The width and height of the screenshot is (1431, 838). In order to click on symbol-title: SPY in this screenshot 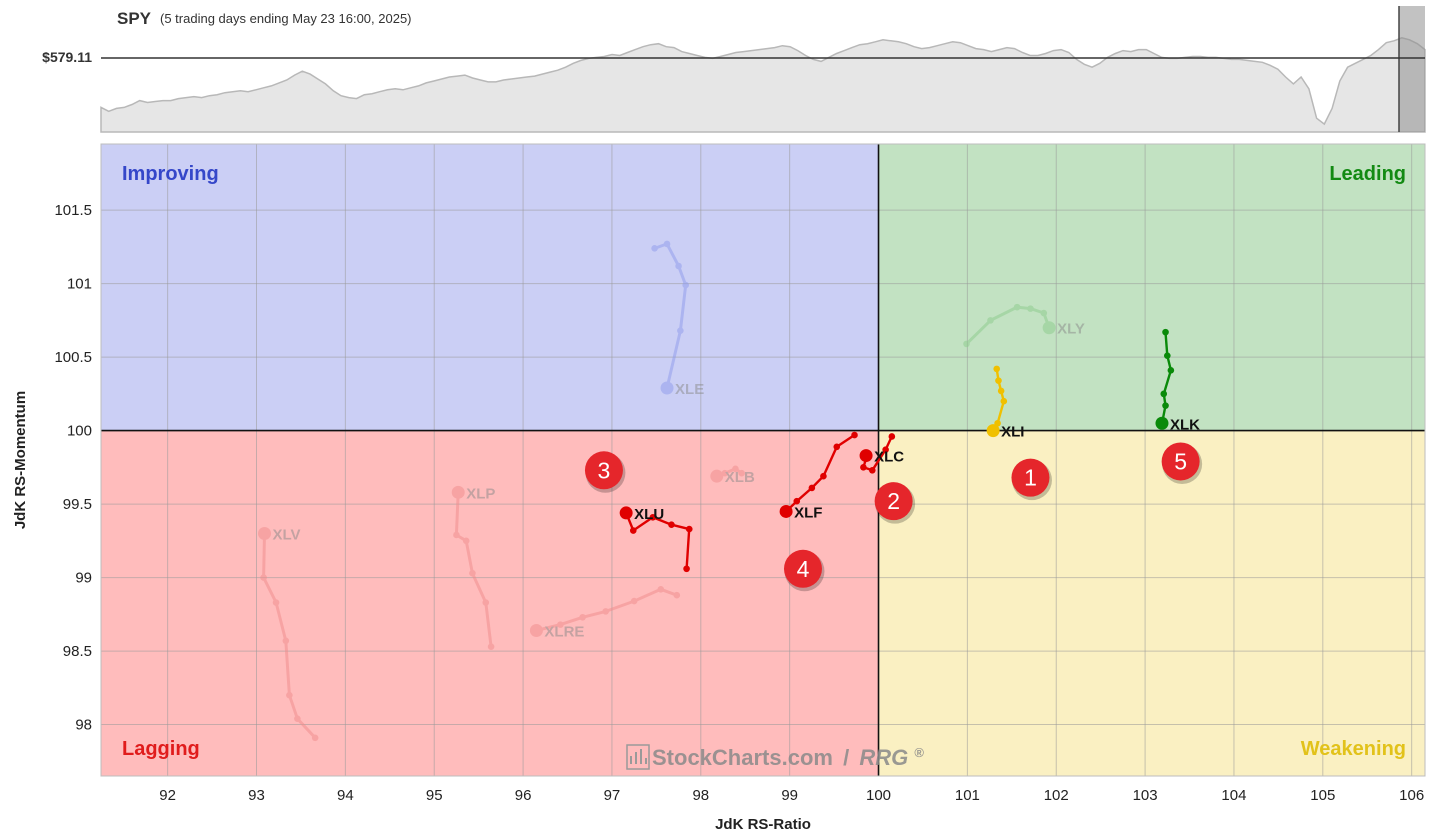, I will do `click(134, 18)`.